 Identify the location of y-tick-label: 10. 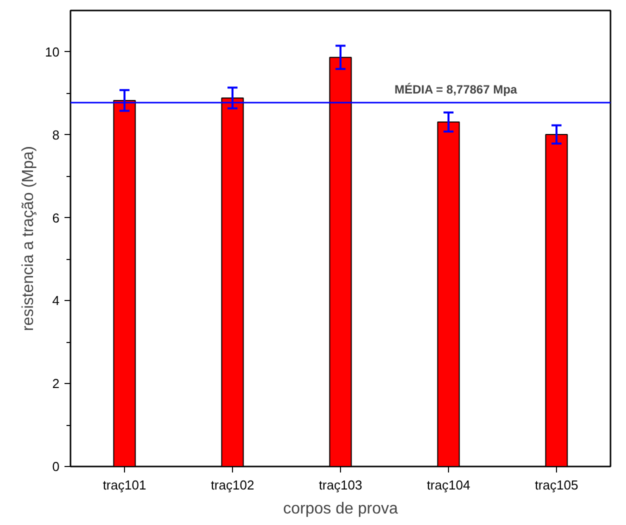
(52, 52).